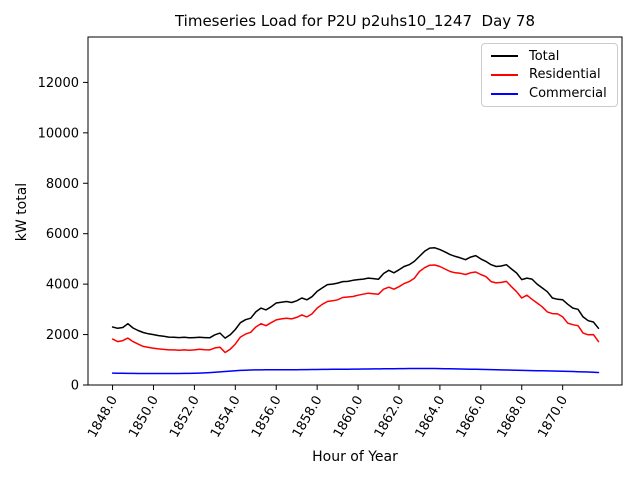 Image resolution: width=640 pixels, height=480 pixels. Describe the element at coordinates (431, 417) in the screenshot. I see `x-tick-label: 1864.0` at that location.